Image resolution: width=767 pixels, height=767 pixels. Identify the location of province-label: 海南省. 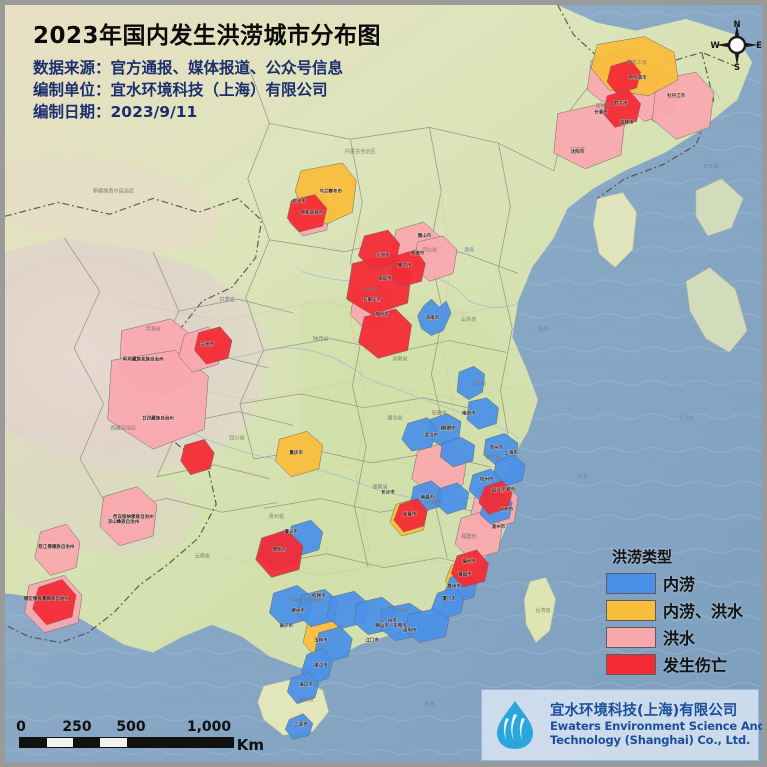
(305, 699).